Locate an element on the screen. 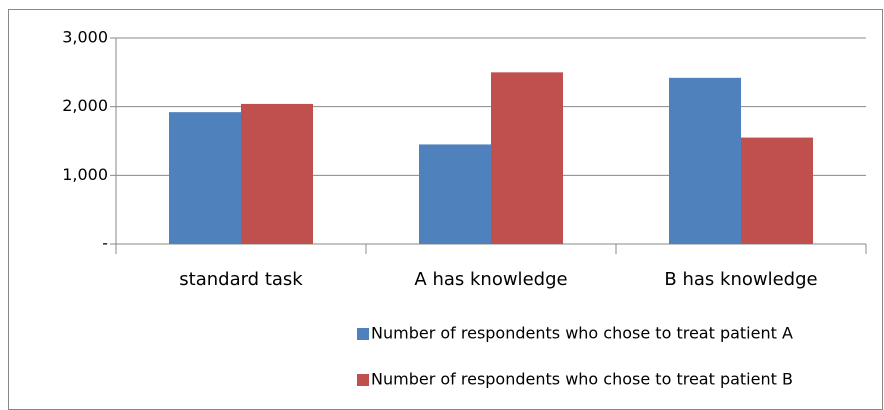  y-tick-label: 1,000 is located at coordinates (85, 174).